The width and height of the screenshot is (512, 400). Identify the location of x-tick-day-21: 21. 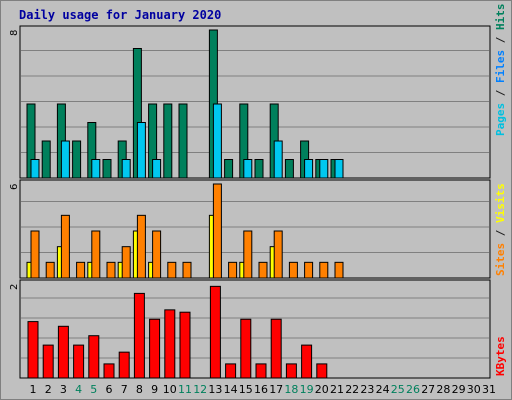
(337, 389).